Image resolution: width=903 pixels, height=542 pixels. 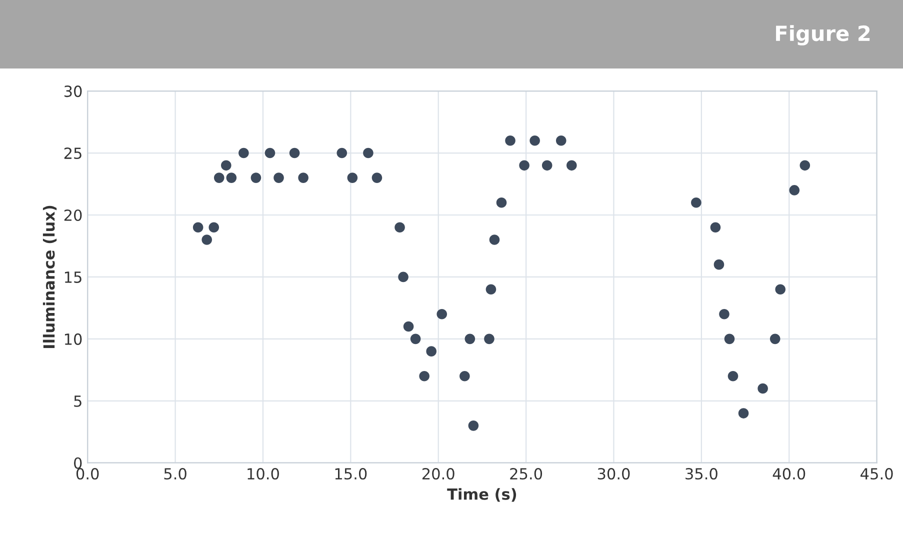 What do you see at coordinates (49, 277) in the screenshot?
I see `y-axis-title: Illuminance (lux)` at bounding box center [49, 277].